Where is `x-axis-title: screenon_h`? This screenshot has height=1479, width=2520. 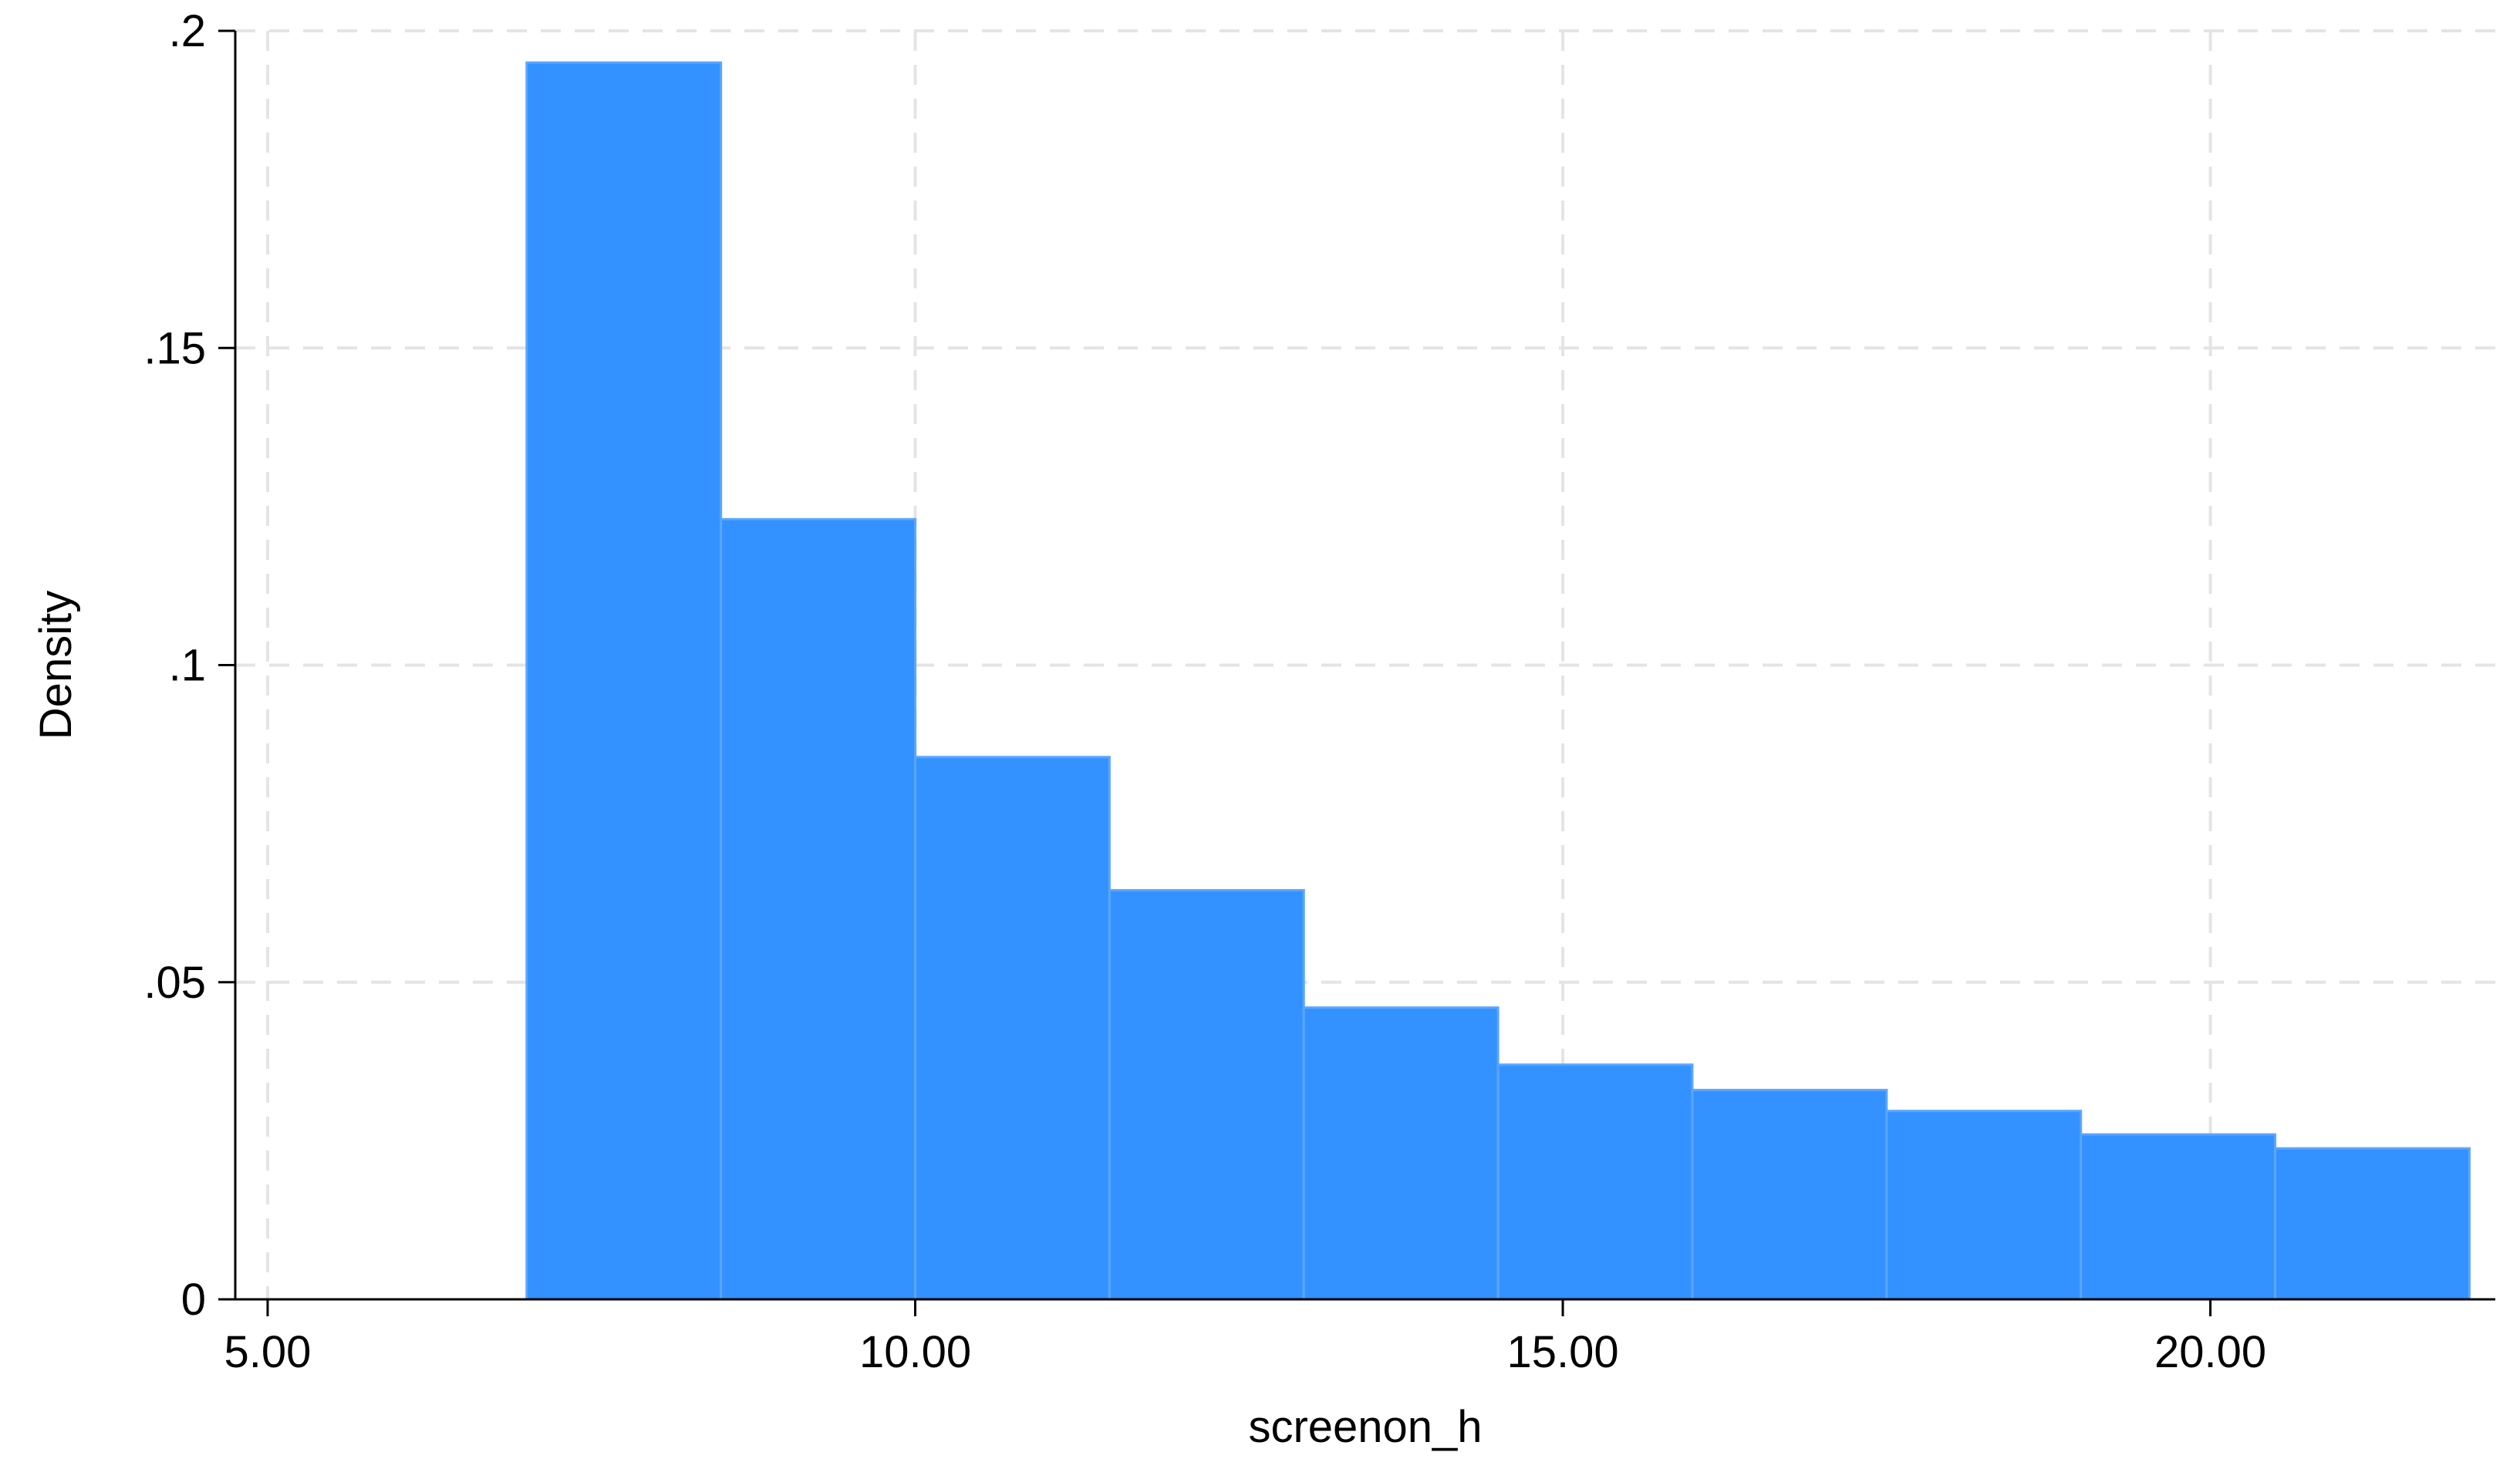
x-axis-title: screenon_h is located at coordinates (1365, 1427).